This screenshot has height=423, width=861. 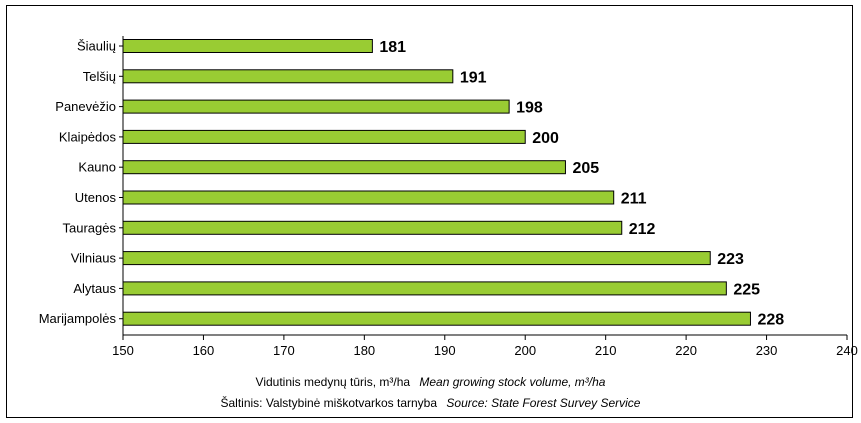 I want to click on data-label: 200, so click(x=545, y=138).